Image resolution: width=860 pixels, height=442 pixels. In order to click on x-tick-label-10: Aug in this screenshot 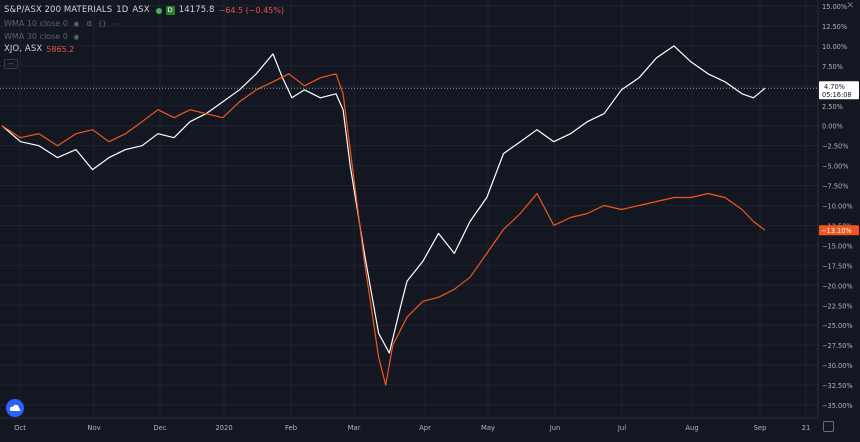, I will do `click(691, 428)`.